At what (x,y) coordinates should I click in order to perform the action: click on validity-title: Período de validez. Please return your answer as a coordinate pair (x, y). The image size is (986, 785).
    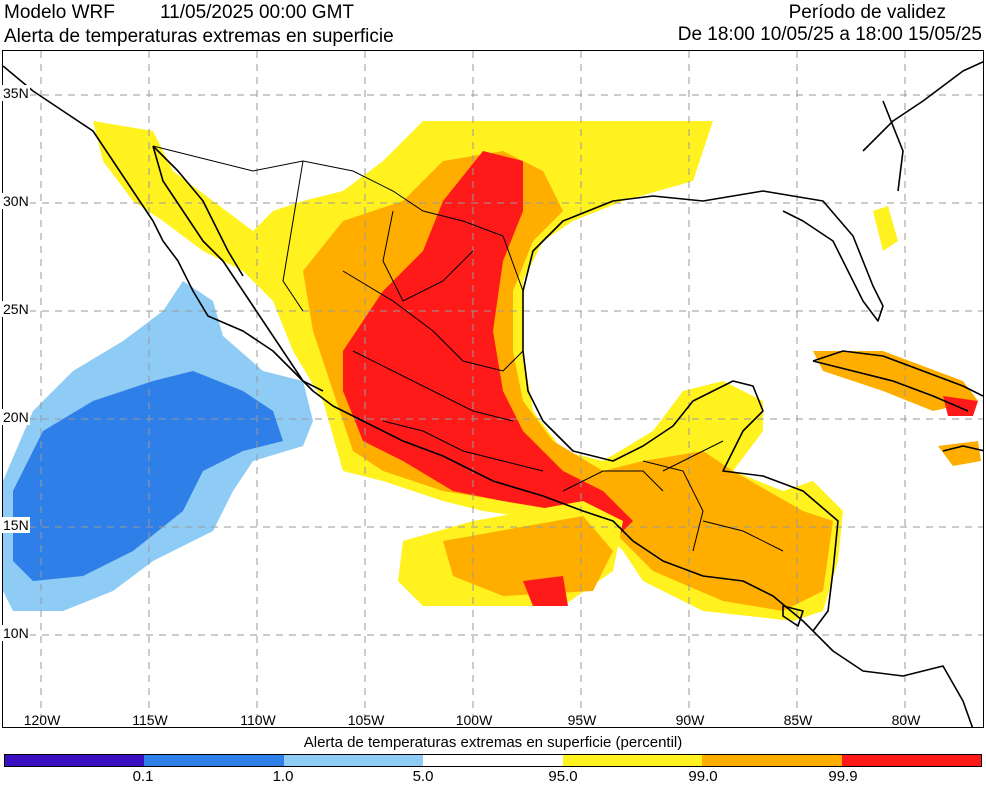
    Looking at the image, I should click on (867, 12).